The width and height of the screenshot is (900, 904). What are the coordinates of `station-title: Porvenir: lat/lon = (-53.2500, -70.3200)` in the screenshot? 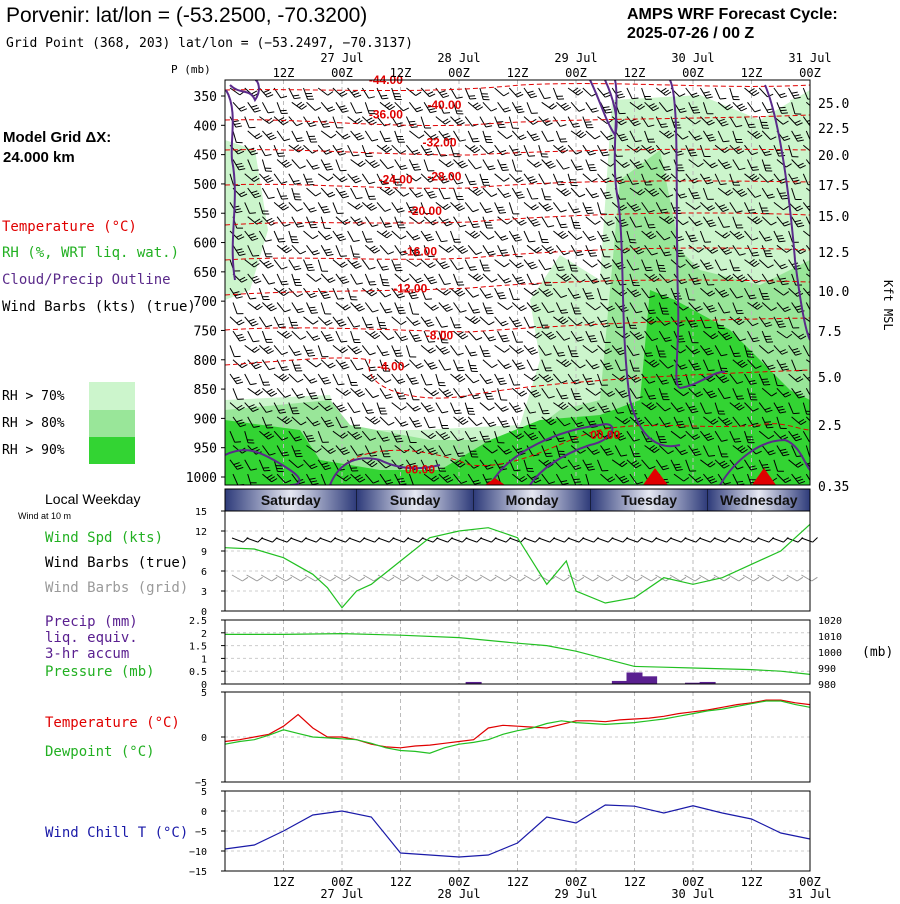 It's located at (186, 15).